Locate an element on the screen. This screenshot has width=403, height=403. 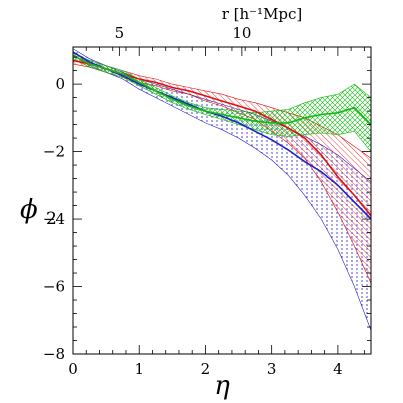
y-axis-title: ϕ 2 is located at coordinates (38, 212).